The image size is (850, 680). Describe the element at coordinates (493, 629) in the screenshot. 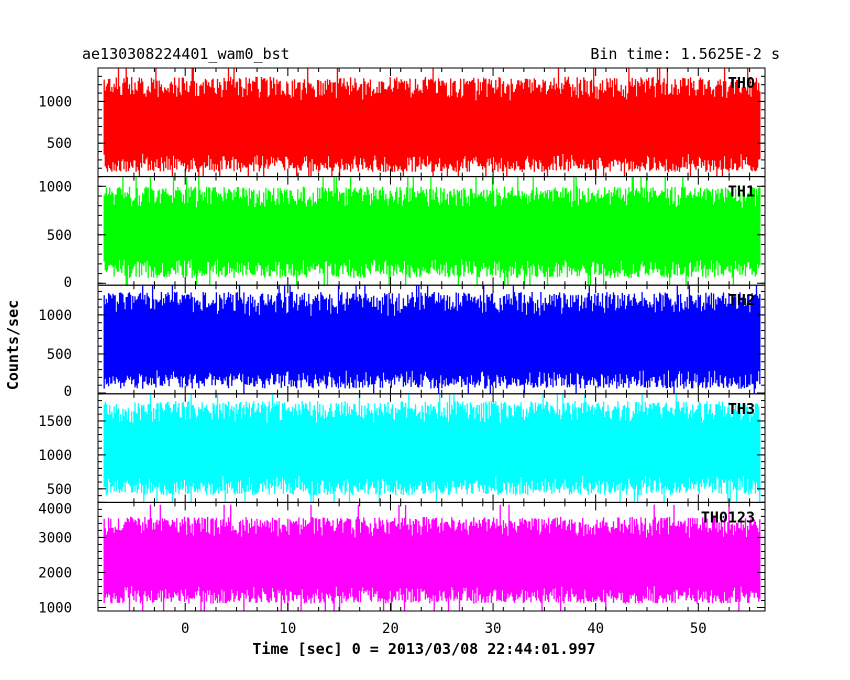

I see `x-tick-label: 30` at that location.